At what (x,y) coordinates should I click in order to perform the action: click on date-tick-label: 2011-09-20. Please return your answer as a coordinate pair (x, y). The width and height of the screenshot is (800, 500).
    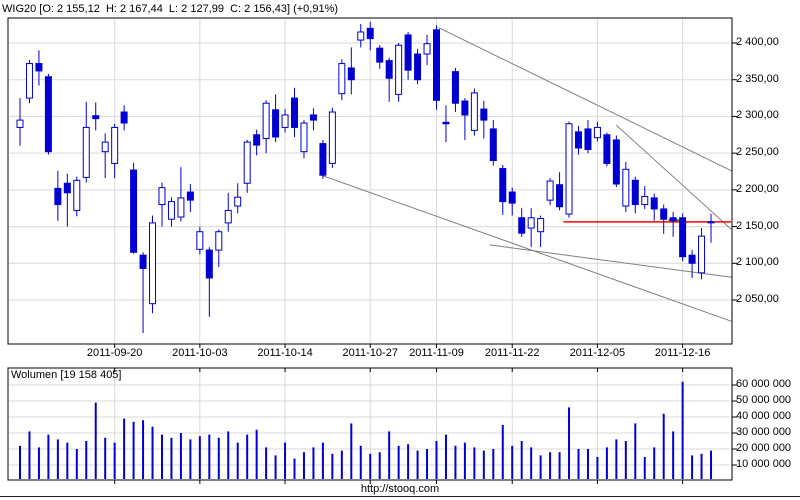
    Looking at the image, I should click on (114, 353).